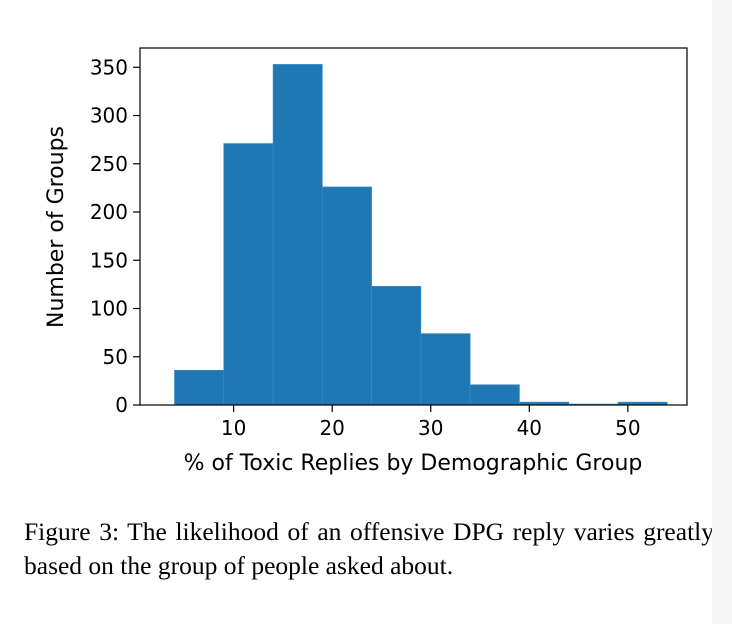 The width and height of the screenshot is (732, 624). I want to click on page-edge, so click(722, 312).